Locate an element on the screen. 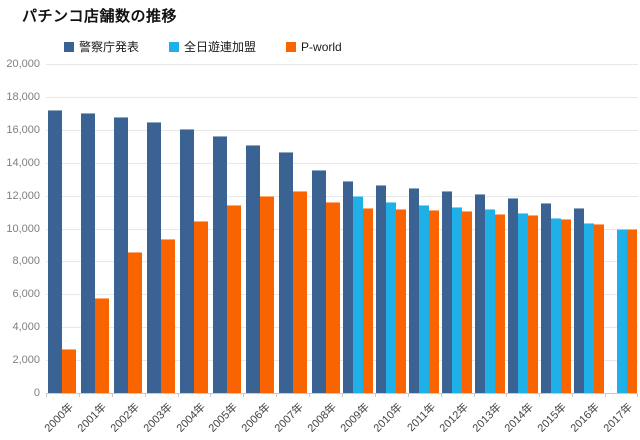 This screenshot has height=440, width=640. x-axis-tick-label: 2000年 is located at coordinates (59, 418).